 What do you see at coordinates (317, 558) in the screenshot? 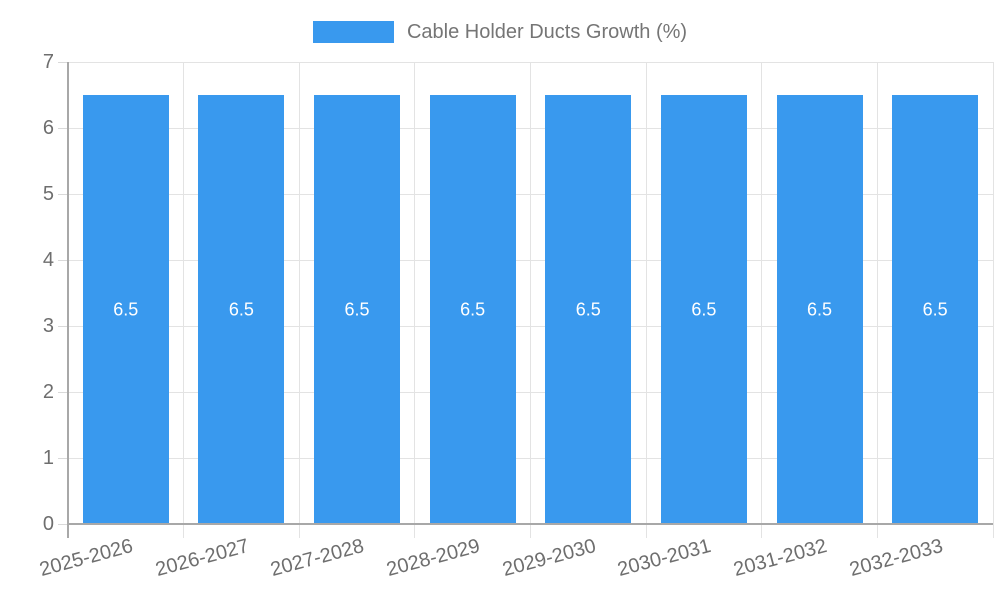
I see `x-axis-tick-label: 2027-2028` at bounding box center [317, 558].